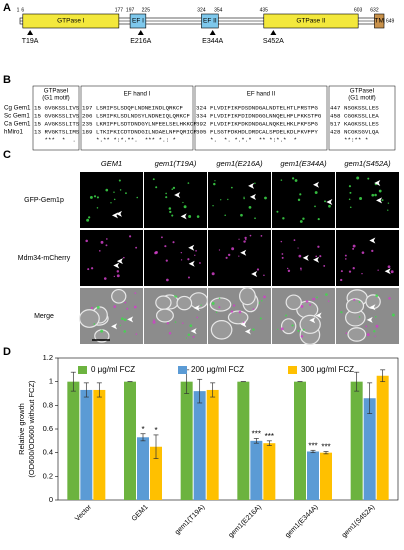  I want to click on mutation-marker, so click(30, 32).